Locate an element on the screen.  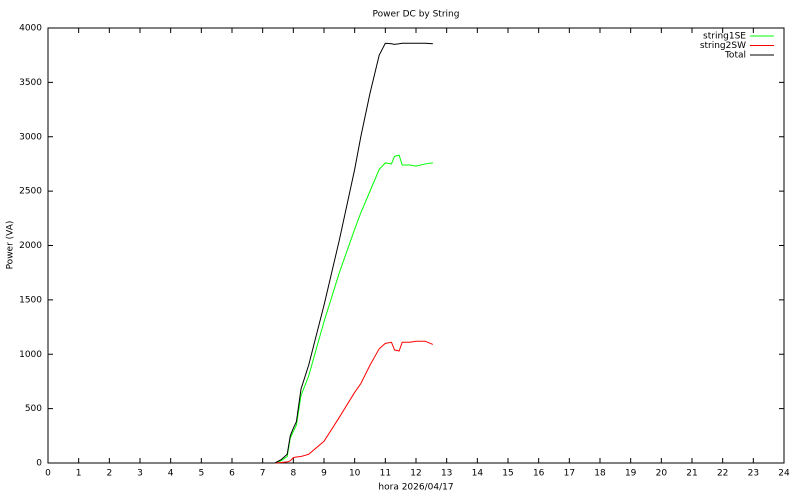
y-tick-label: 0 is located at coordinates (39, 464).